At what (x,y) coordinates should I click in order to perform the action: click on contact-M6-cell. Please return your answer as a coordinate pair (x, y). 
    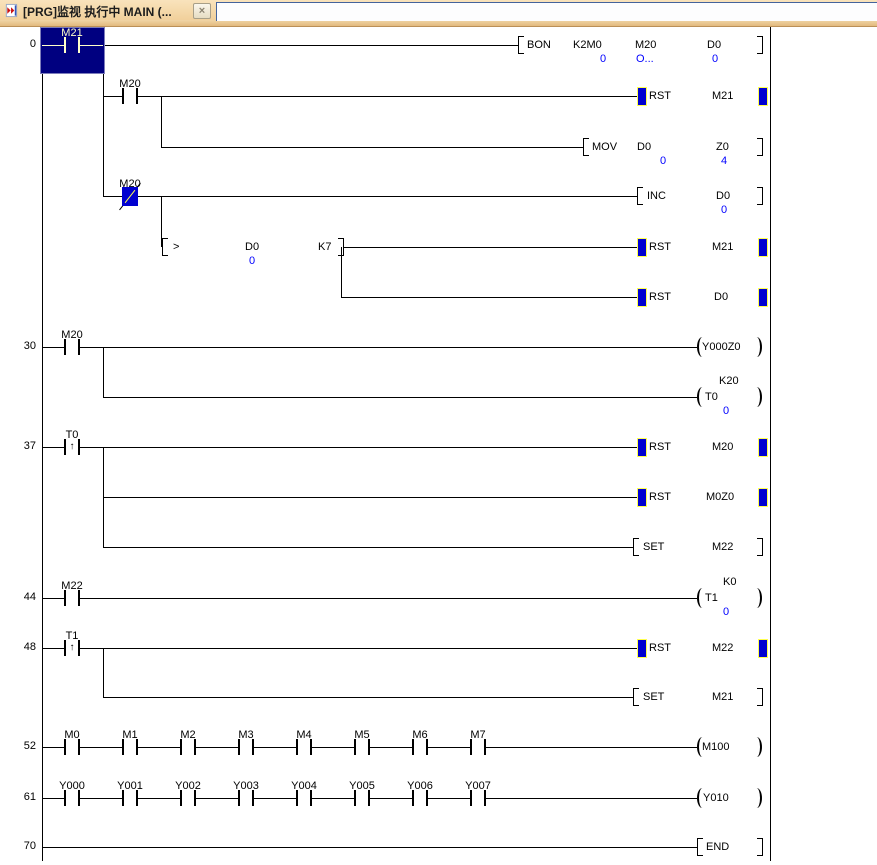
    Looking at the image, I should click on (420, 747).